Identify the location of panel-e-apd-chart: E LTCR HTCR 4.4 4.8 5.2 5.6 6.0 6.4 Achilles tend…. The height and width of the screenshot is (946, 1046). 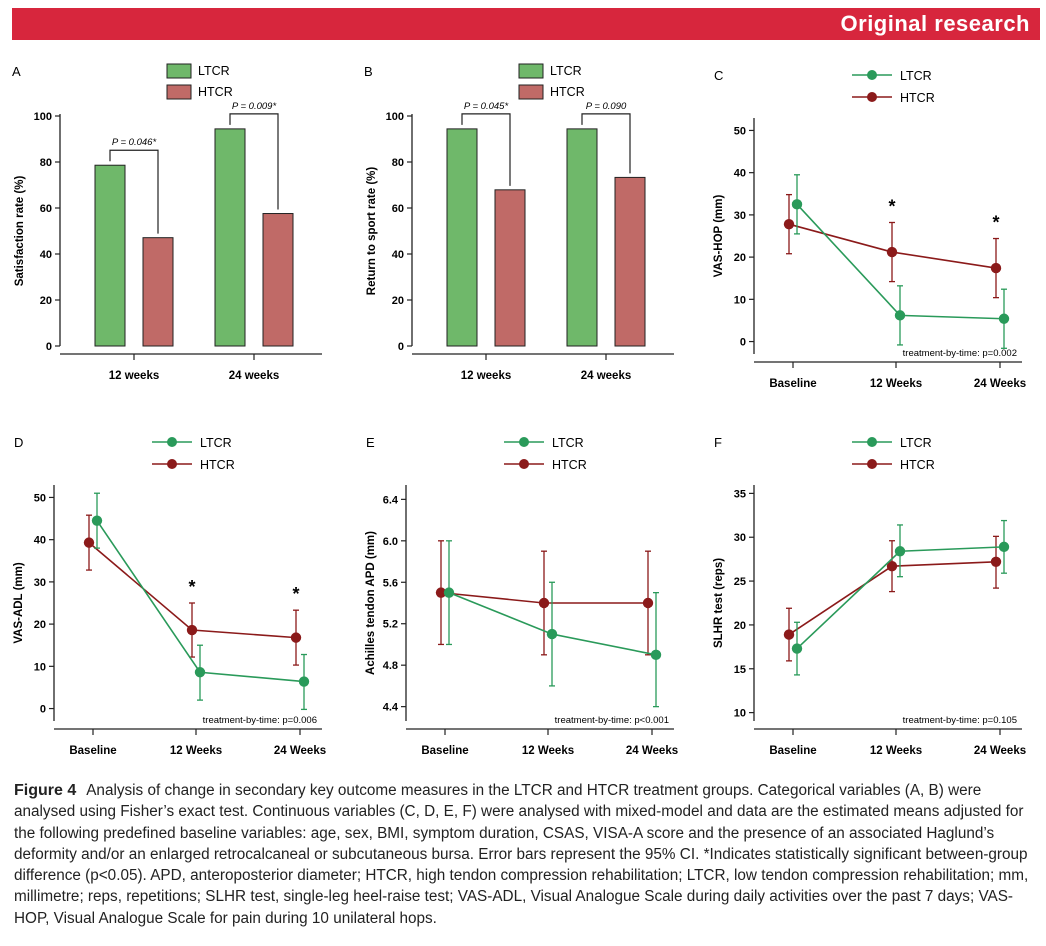
(526, 600).